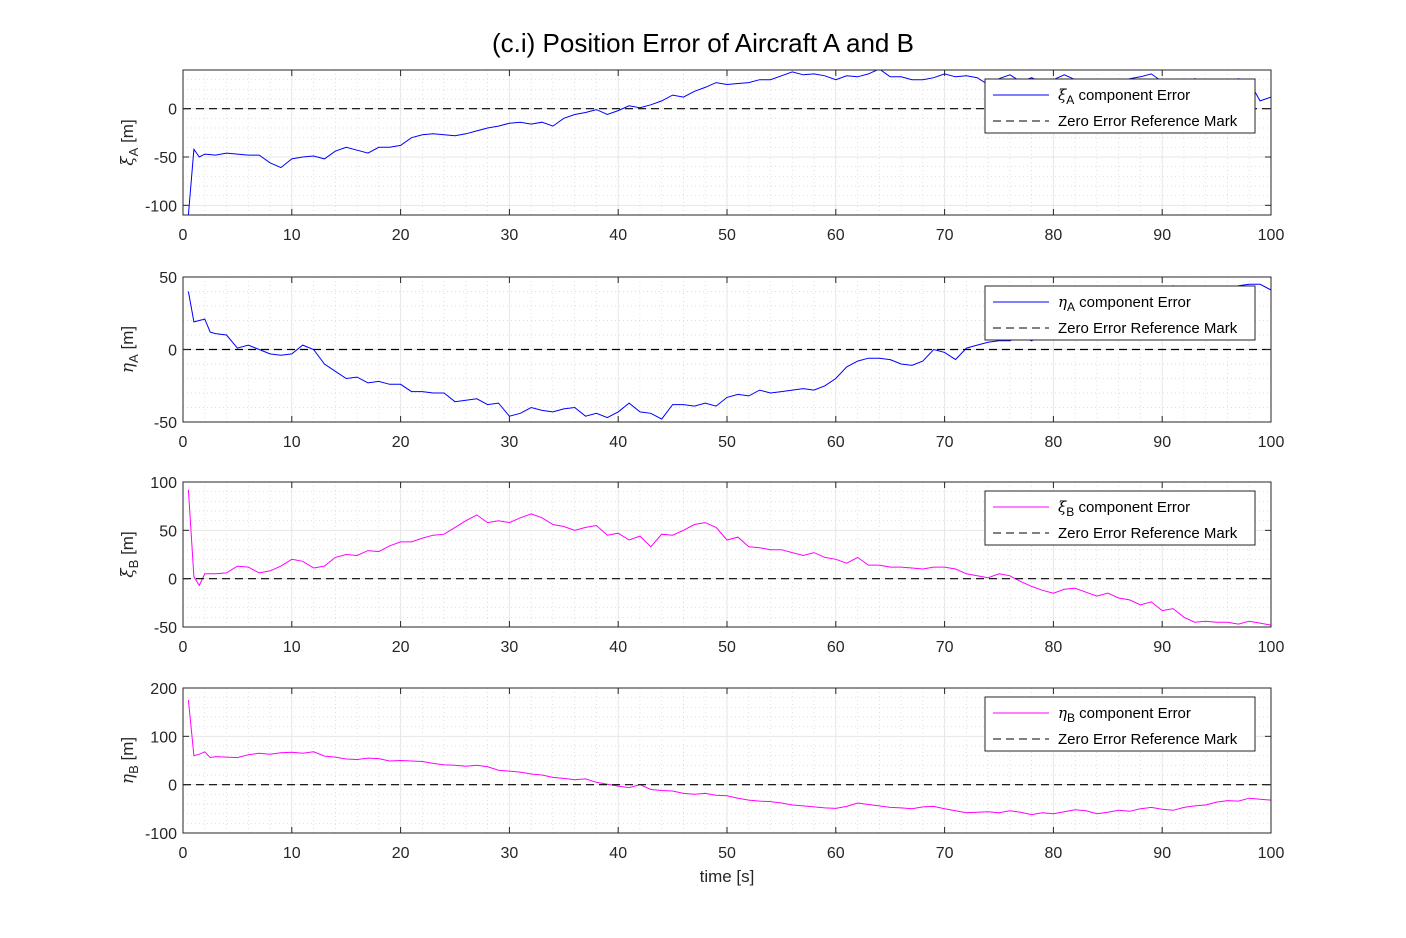 The width and height of the screenshot is (1406, 938). What do you see at coordinates (163, 689) in the screenshot?
I see `y-tick-label: 200` at bounding box center [163, 689].